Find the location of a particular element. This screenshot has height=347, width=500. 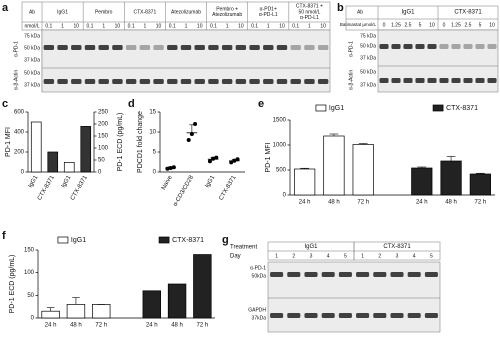

x-tick-label: Naive is located at coordinates (167, 182).